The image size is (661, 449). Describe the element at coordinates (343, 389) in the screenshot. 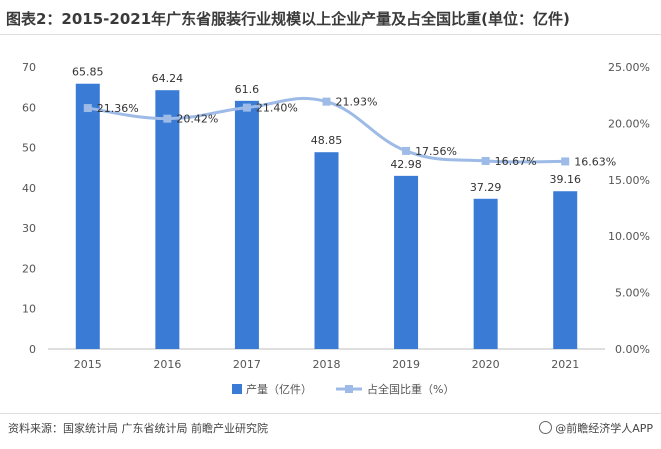

I see `legend: 产量（亿件） 占全国比重（%）` at that location.